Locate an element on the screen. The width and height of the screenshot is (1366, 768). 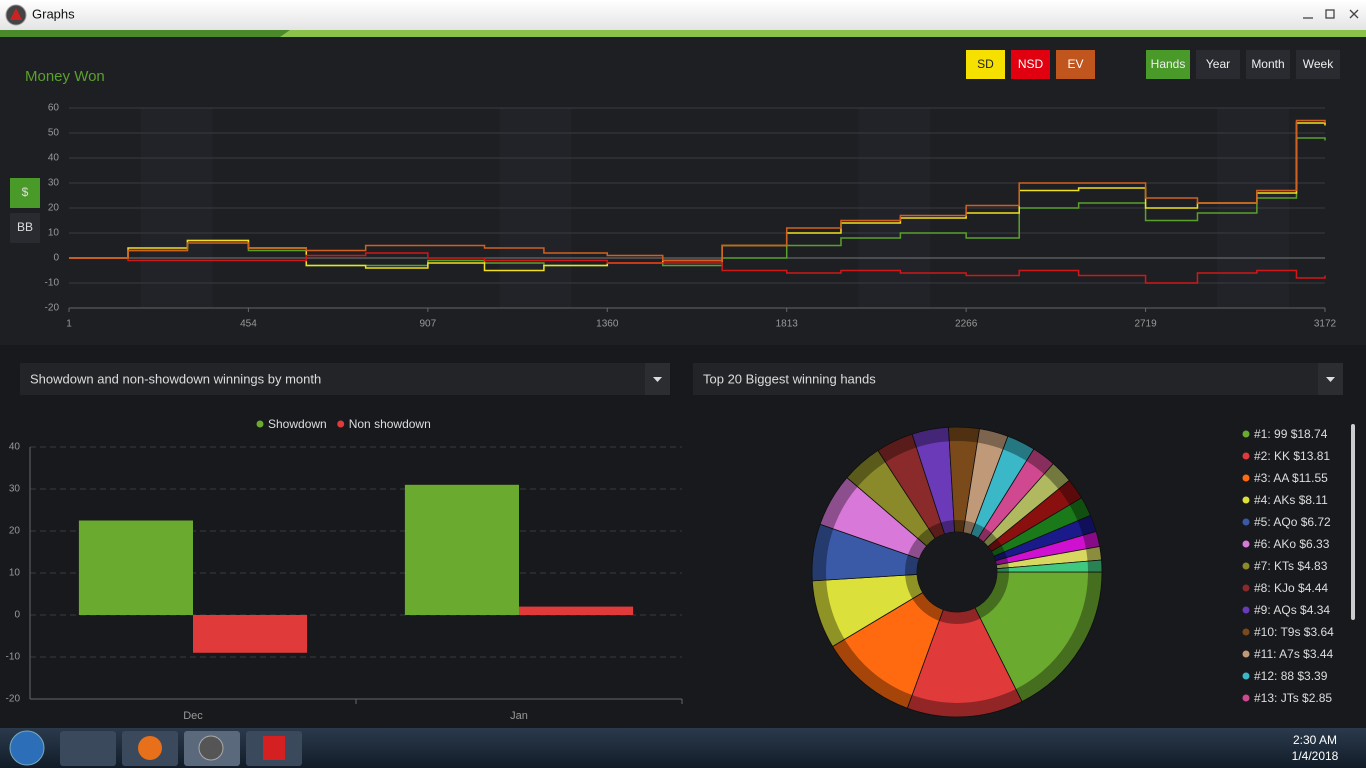
x-tick-label: 1360 is located at coordinates (607, 324).